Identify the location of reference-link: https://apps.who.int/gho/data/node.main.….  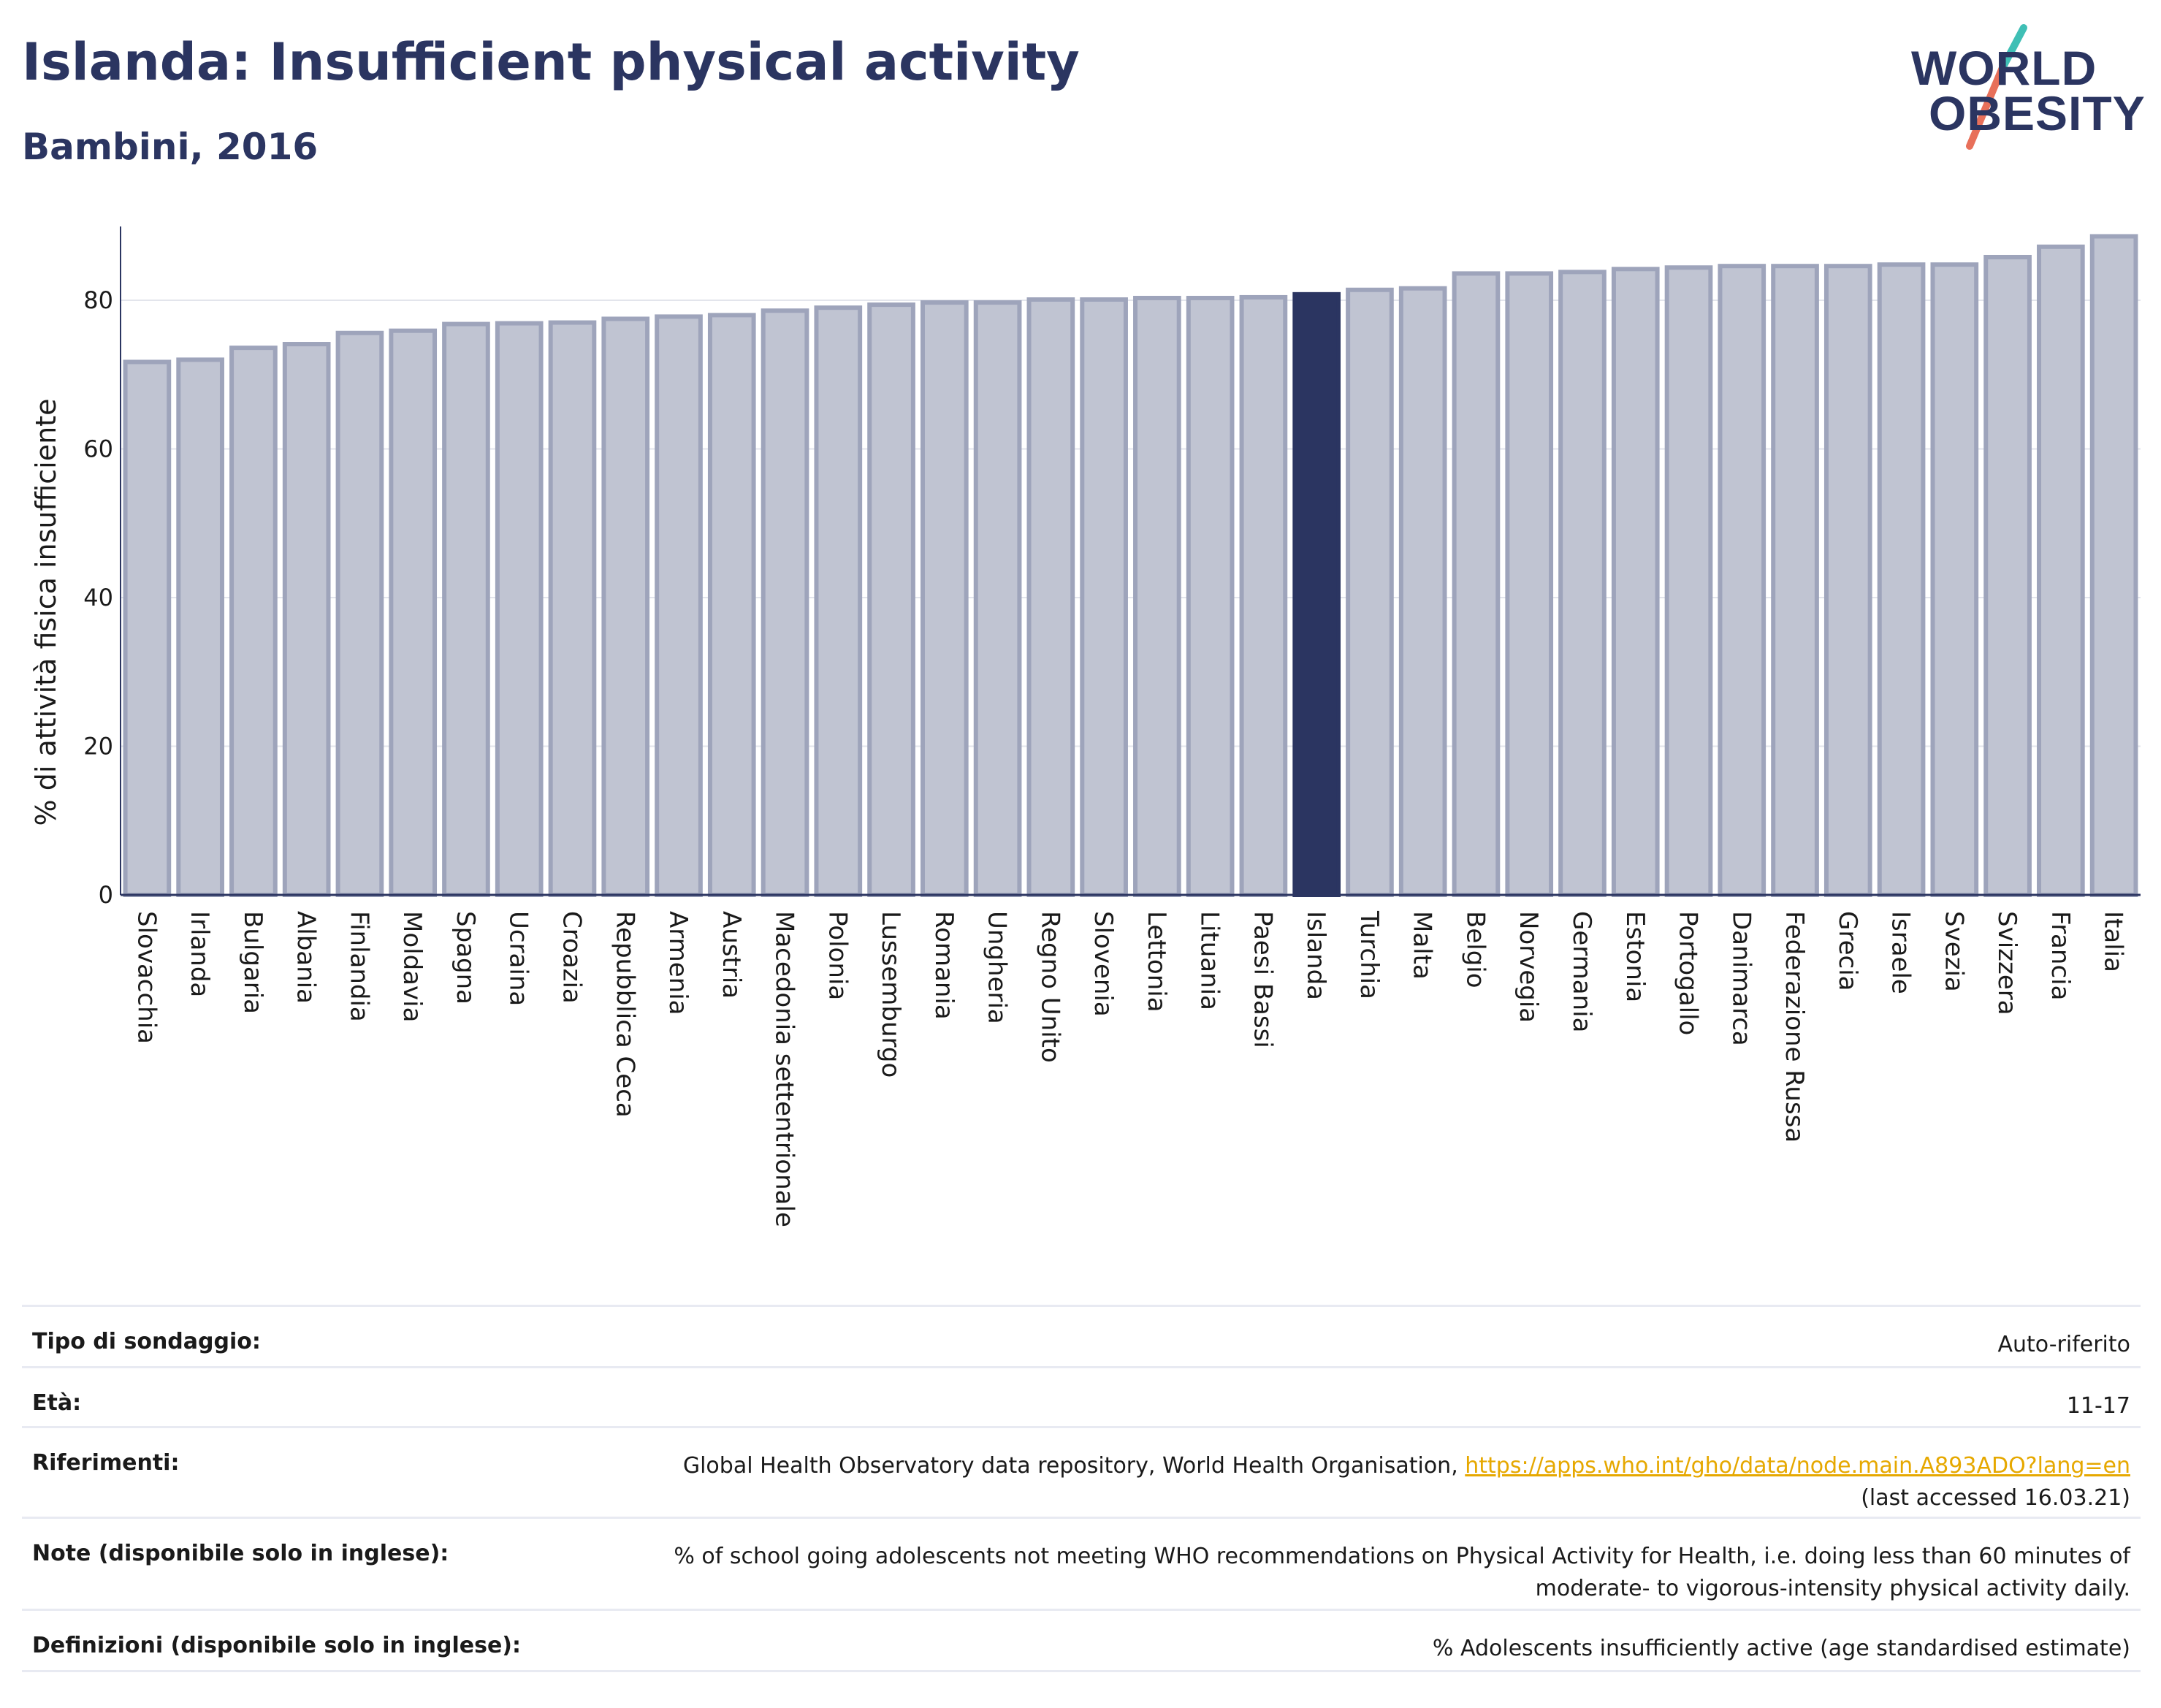
(1797, 1466).